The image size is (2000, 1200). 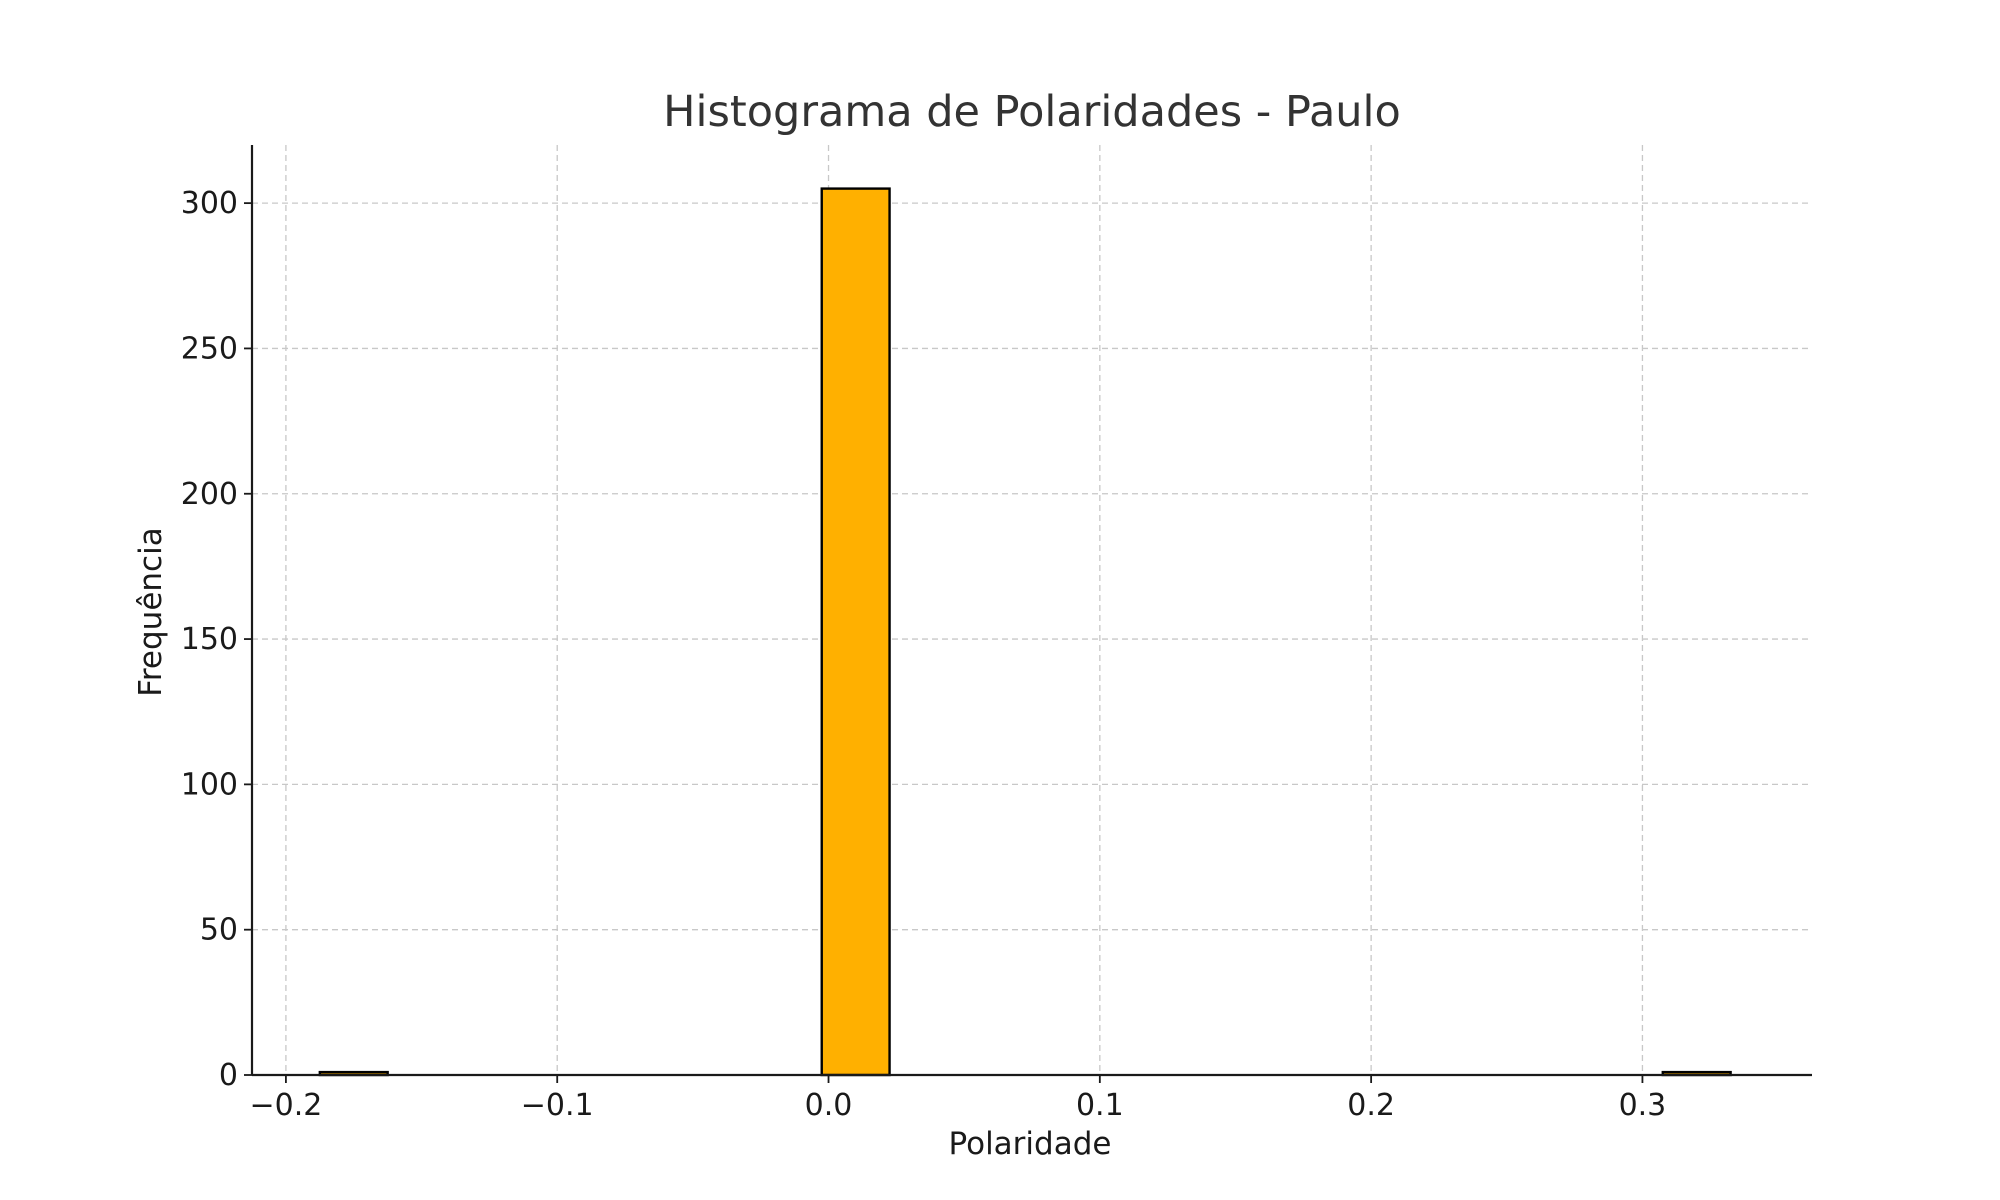 What do you see at coordinates (1371, 1105) in the screenshot?
I see `x-tick-label-4: 0.2` at bounding box center [1371, 1105].